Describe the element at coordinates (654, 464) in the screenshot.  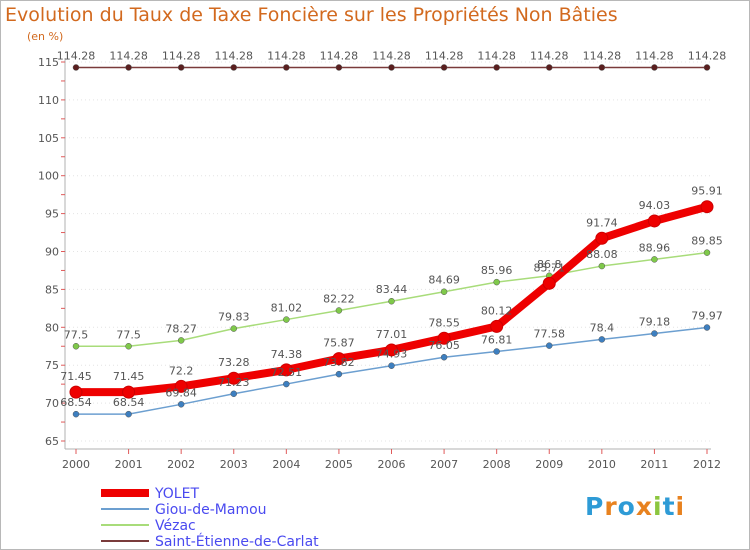
I see `x-tick-label: 2011` at that location.